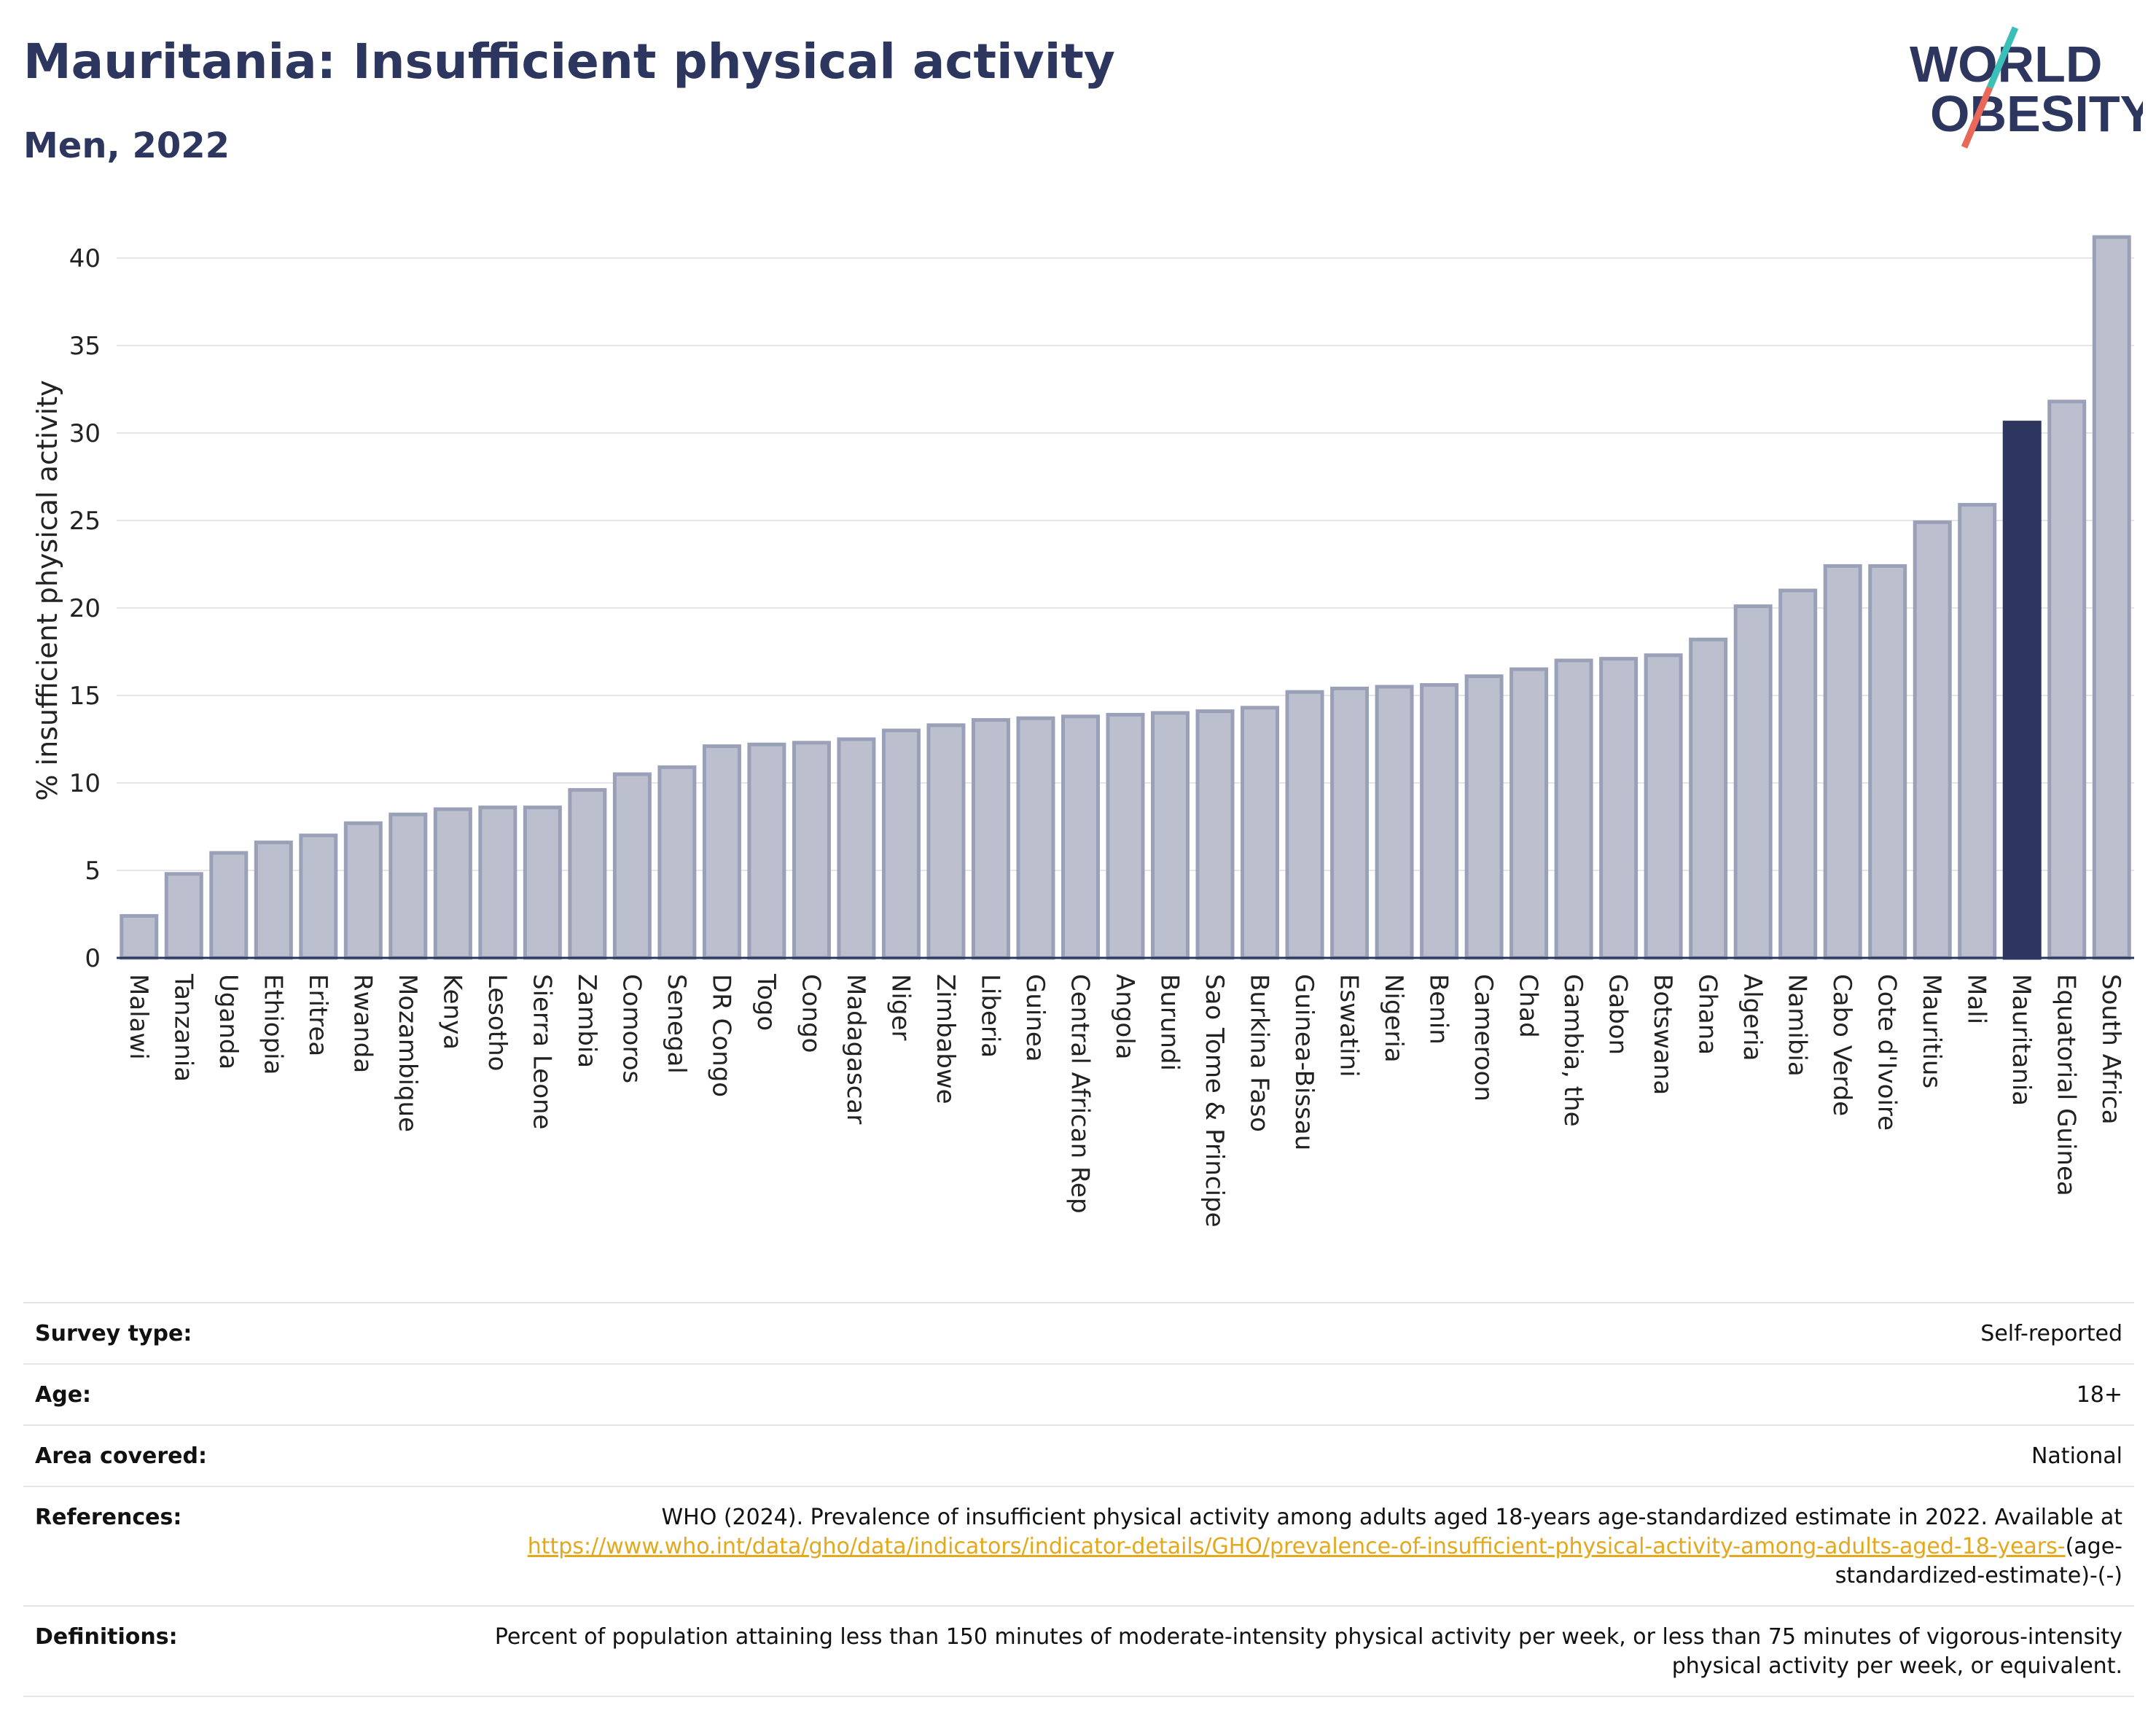  What do you see at coordinates (1752, 1018) in the screenshot?
I see `category-label: Algeria` at bounding box center [1752, 1018].